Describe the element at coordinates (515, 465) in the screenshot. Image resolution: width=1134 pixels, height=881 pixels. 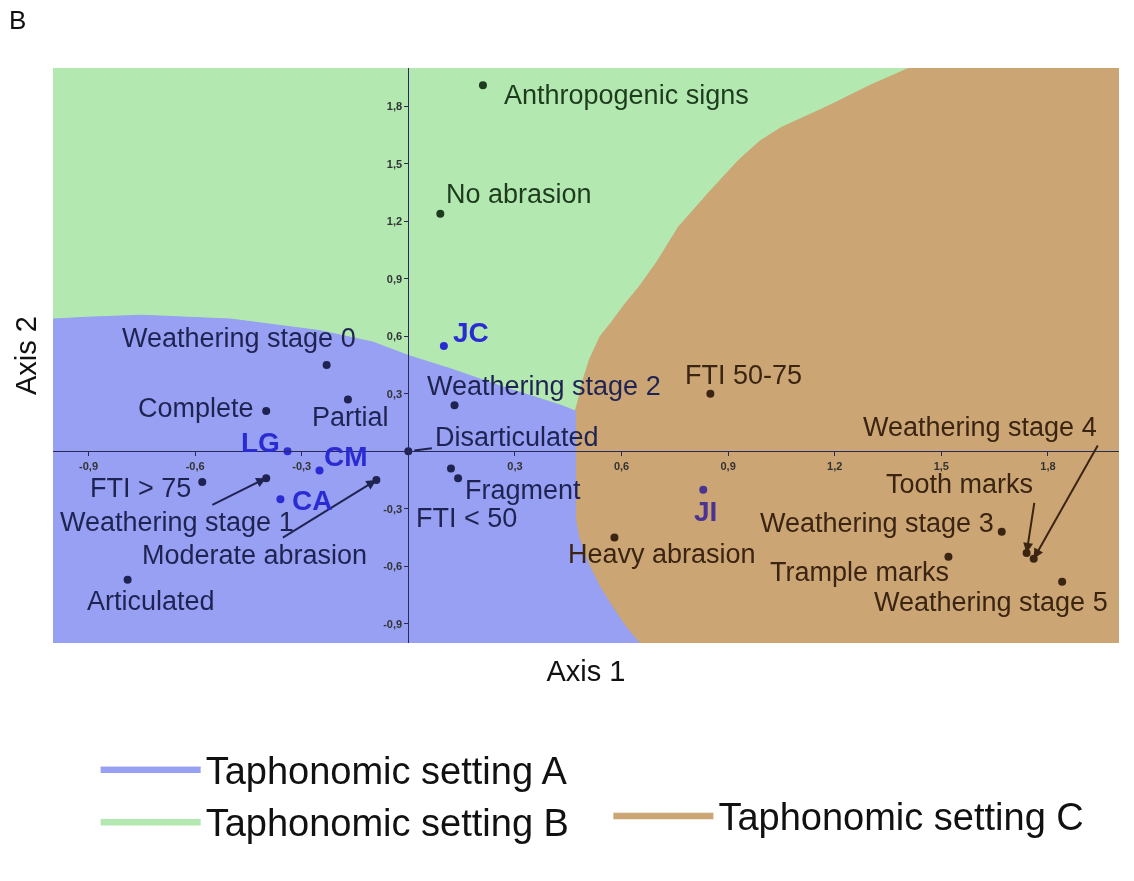
I see `x-tick-label: 0,3` at that location.